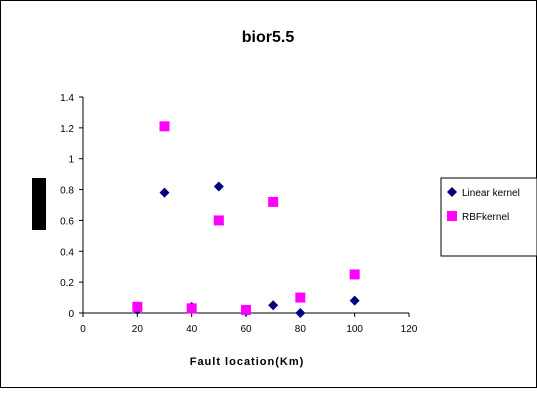  What do you see at coordinates (354, 329) in the screenshot?
I see `x-tick-label: 100` at bounding box center [354, 329].